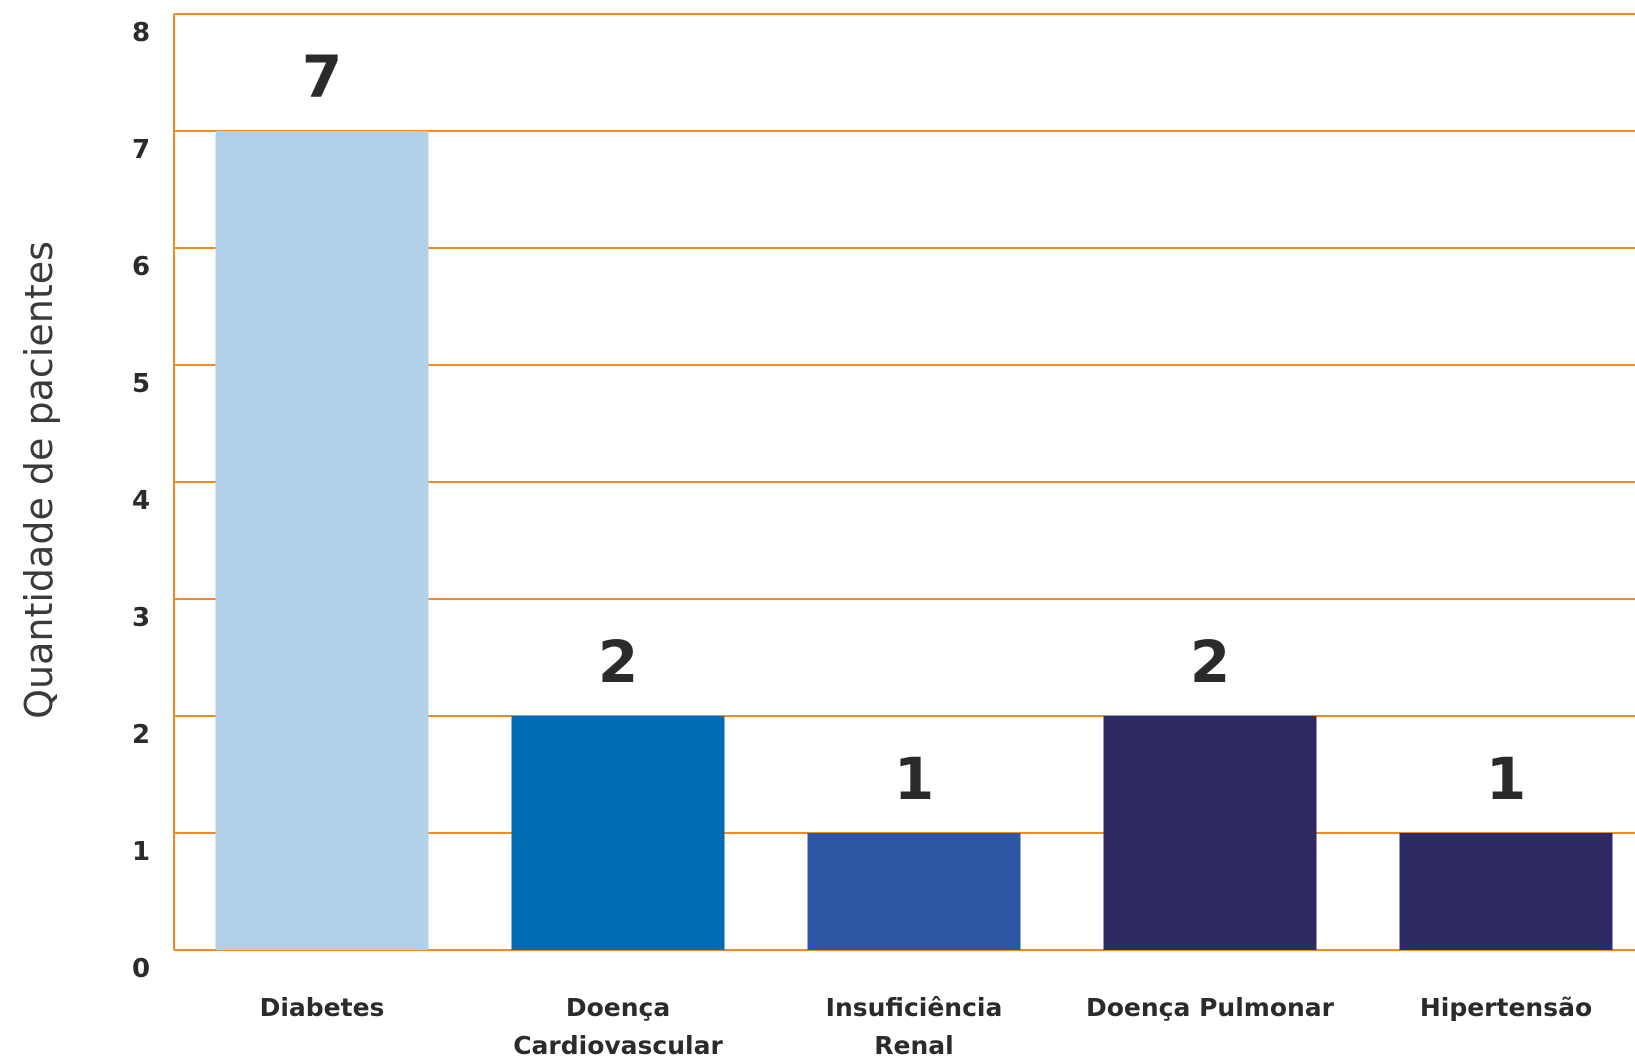 This screenshot has width=1635, height=1058. I want to click on y-tick-label-8: 8, so click(141, 33).